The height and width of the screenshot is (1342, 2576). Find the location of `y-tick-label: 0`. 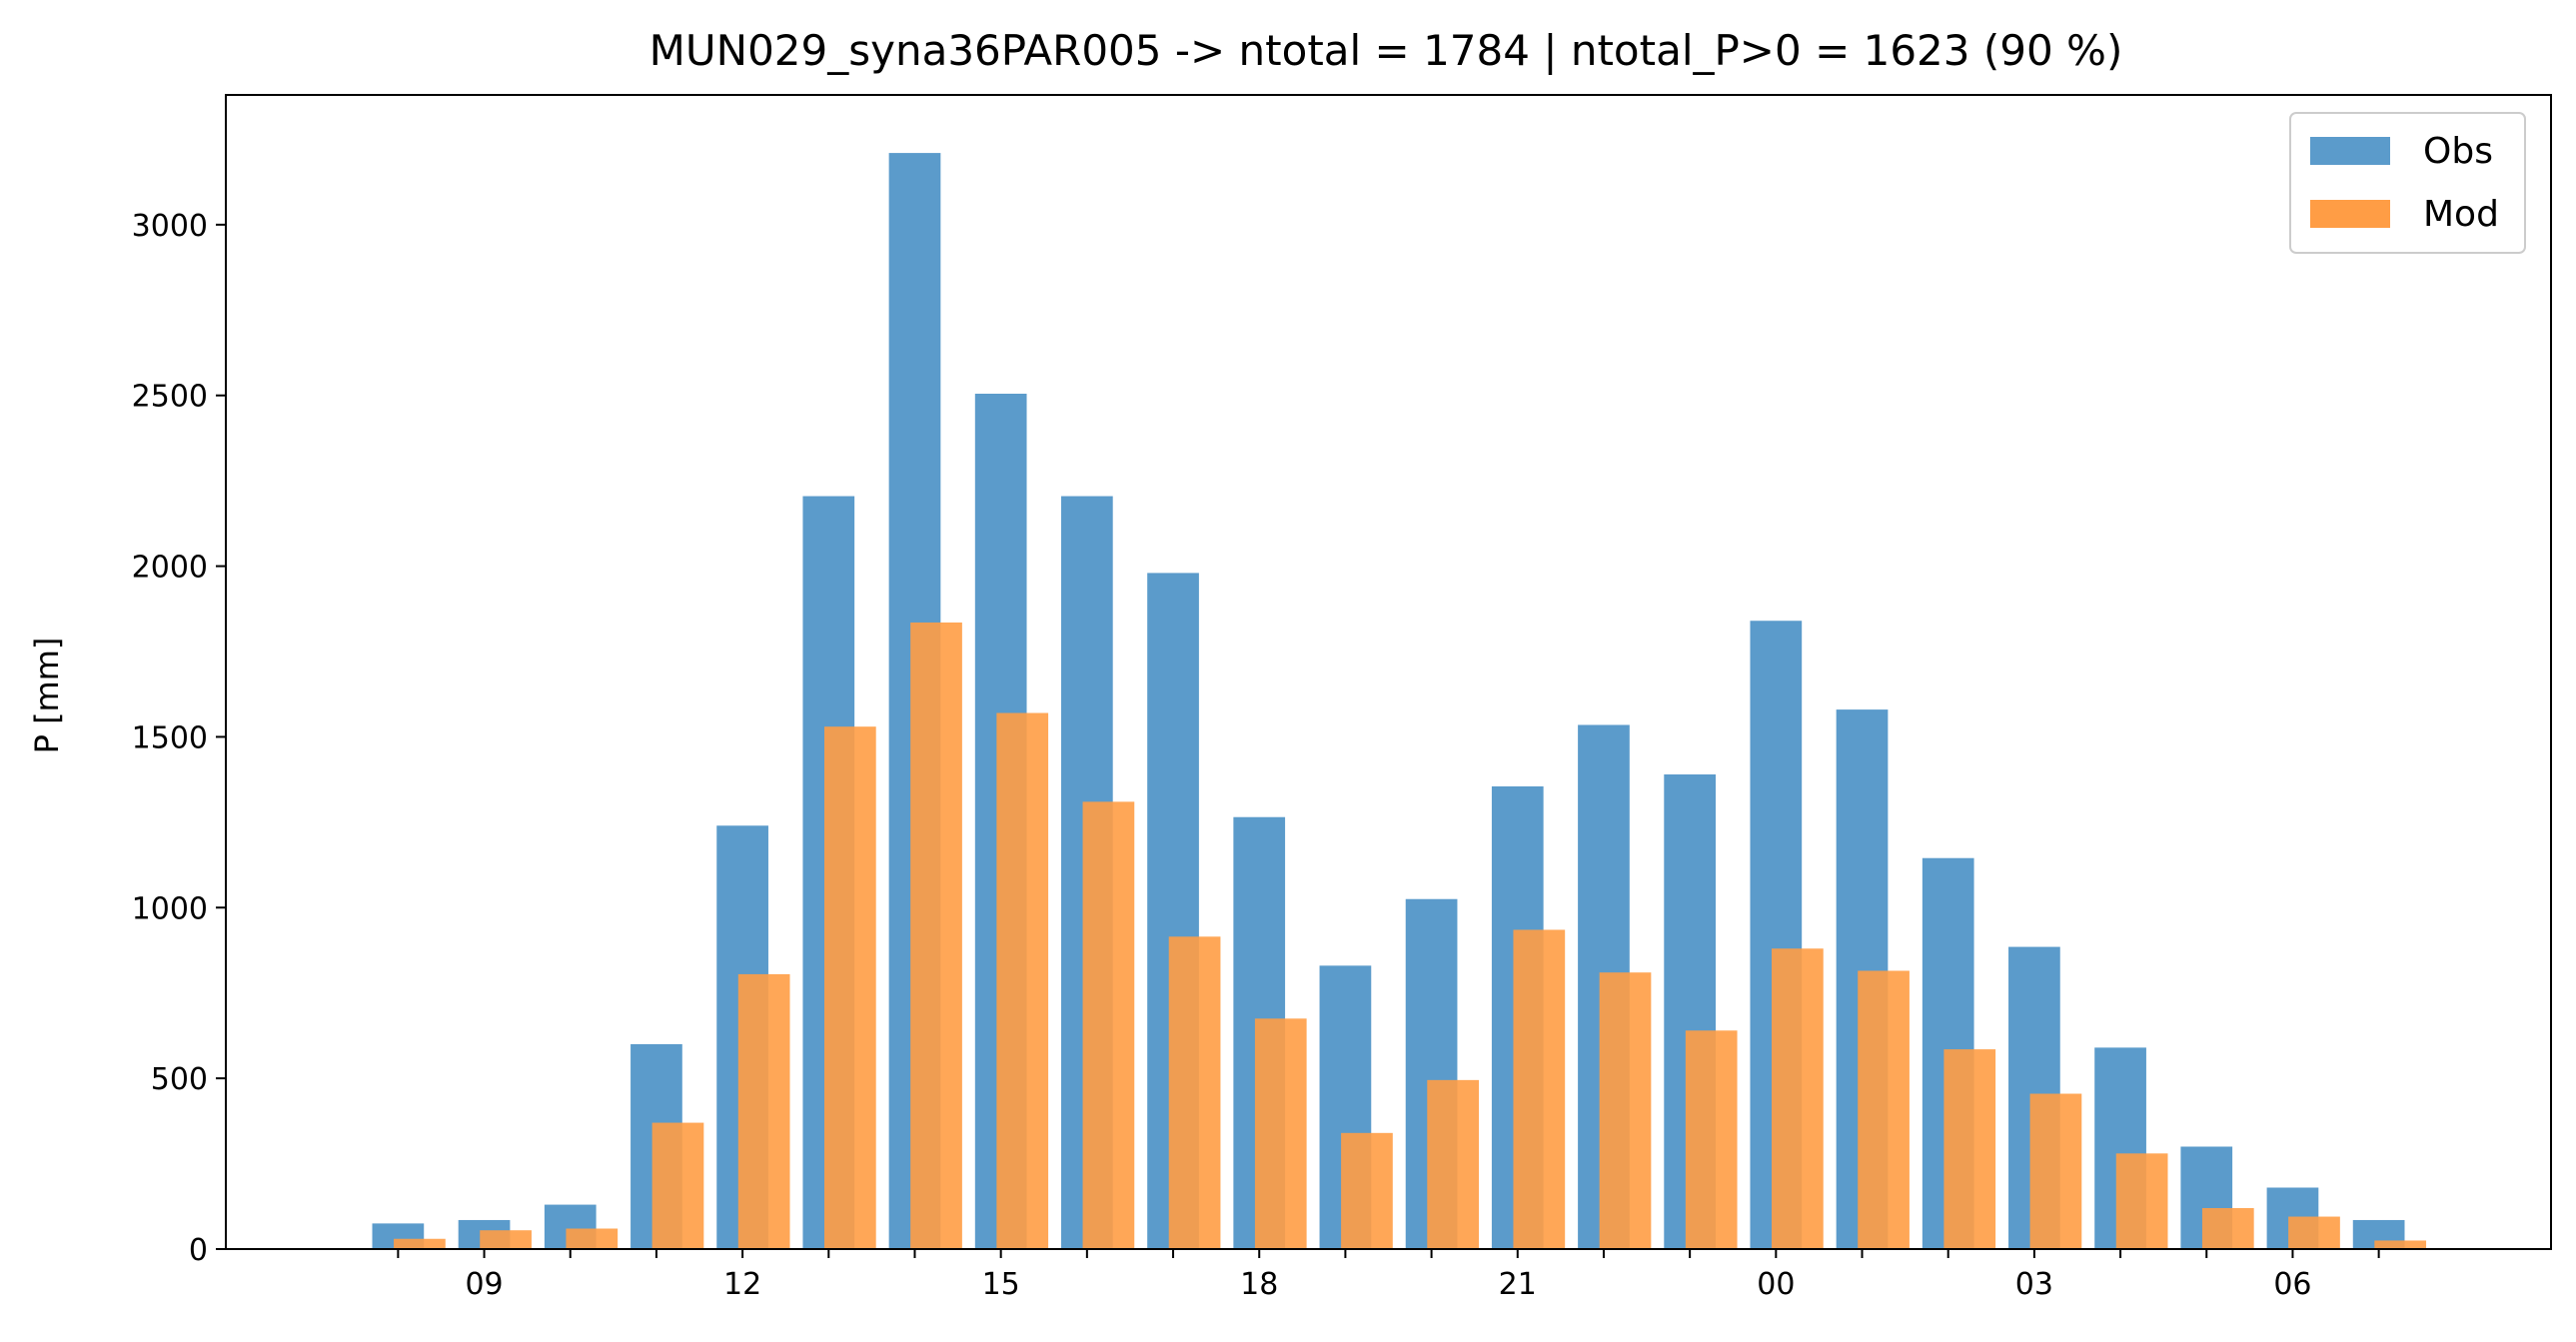

y-tick-label: 0 is located at coordinates (198, 1250).